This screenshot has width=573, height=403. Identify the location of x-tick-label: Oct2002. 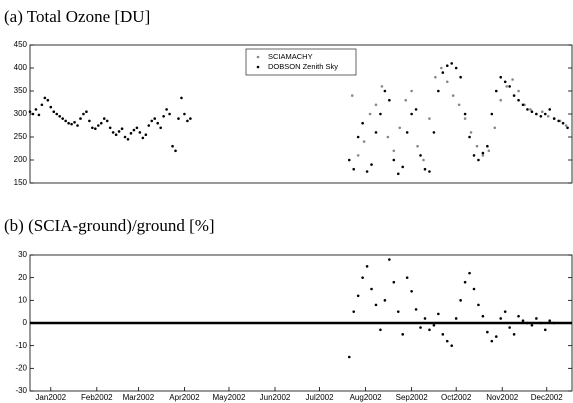
(456, 397).